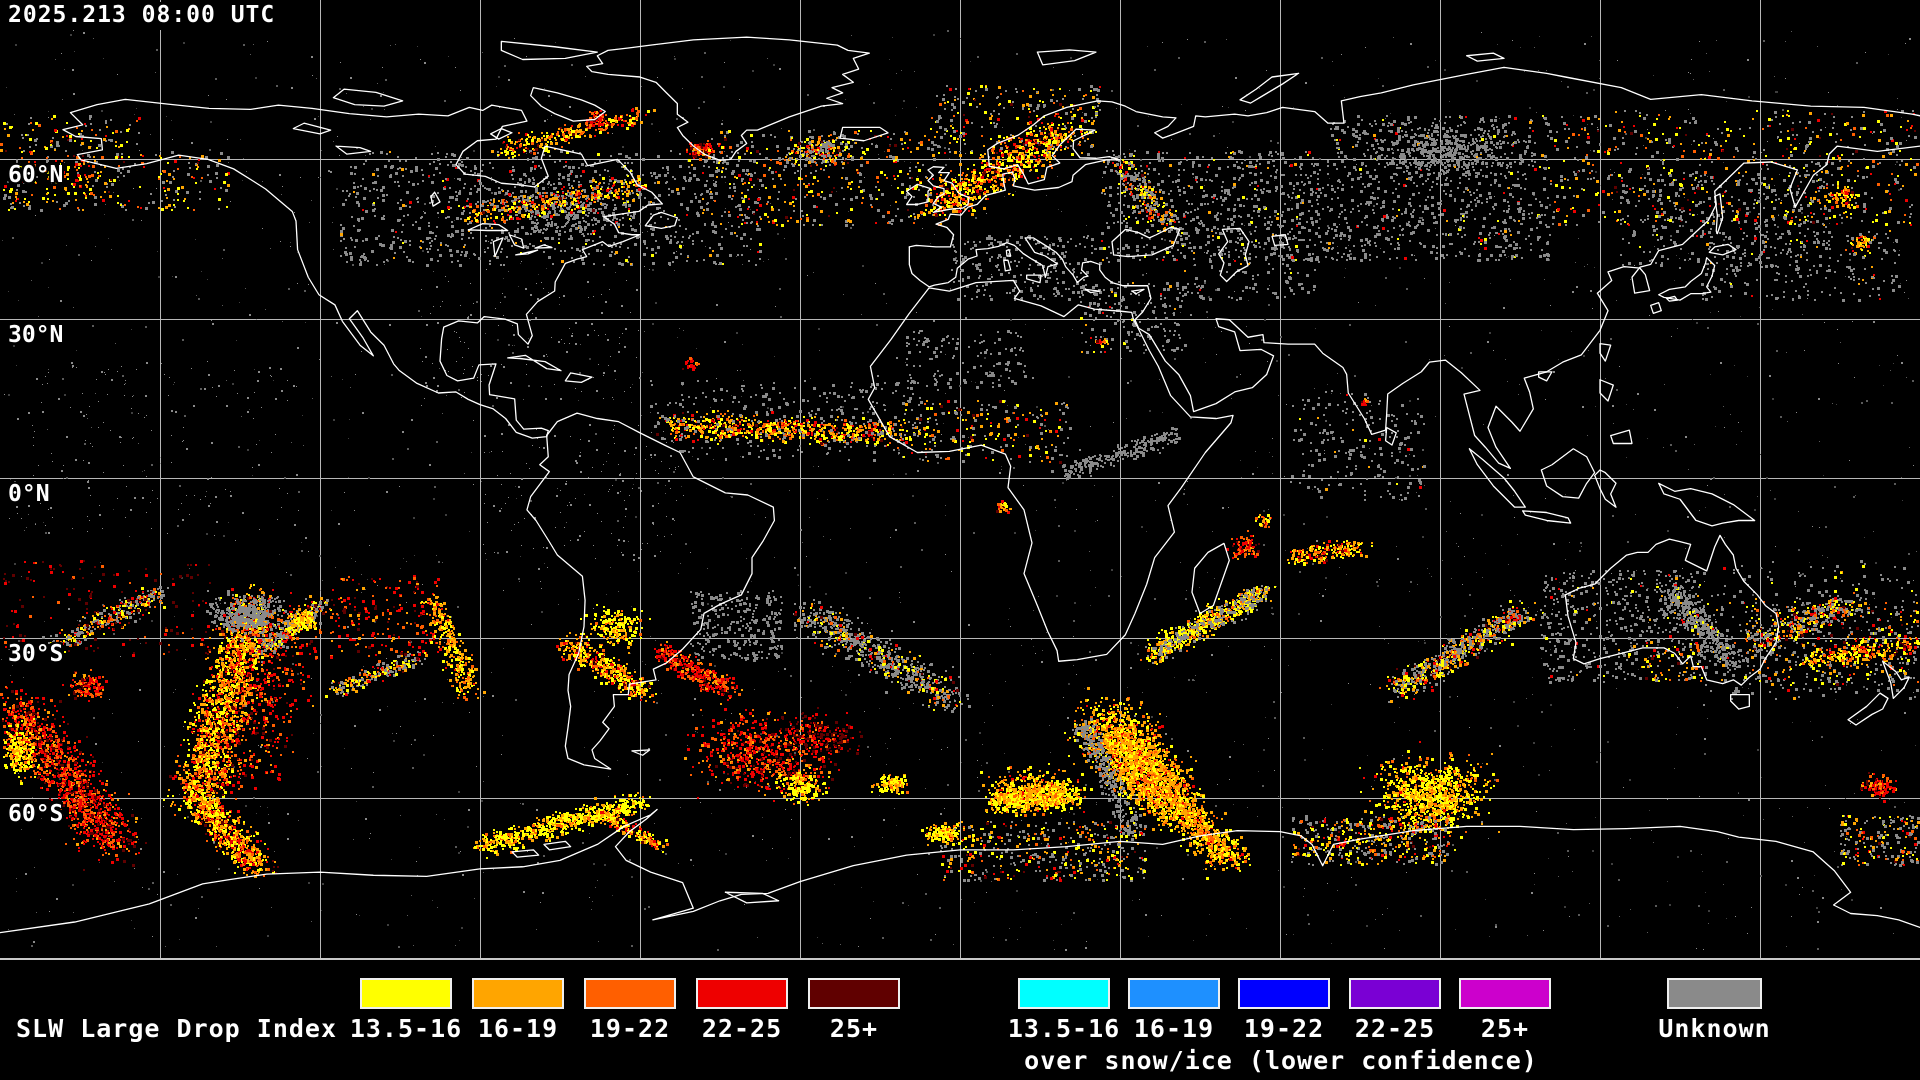 The height and width of the screenshot is (1080, 1920). What do you see at coordinates (29, 494) in the screenshot?
I see `latitude-label: 0°N` at bounding box center [29, 494].